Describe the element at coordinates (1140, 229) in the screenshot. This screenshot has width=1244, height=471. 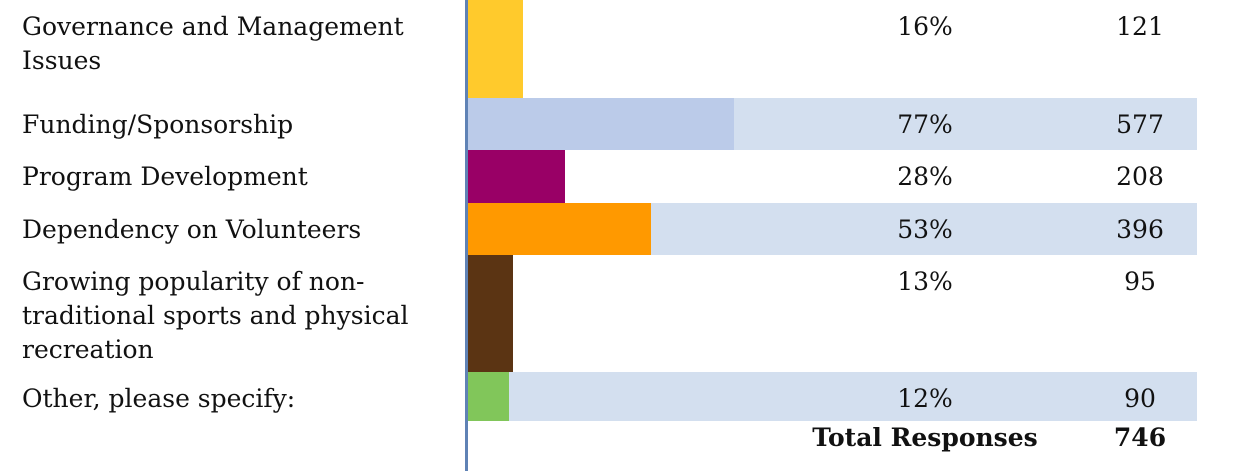
I see `count-label: 396` at that location.